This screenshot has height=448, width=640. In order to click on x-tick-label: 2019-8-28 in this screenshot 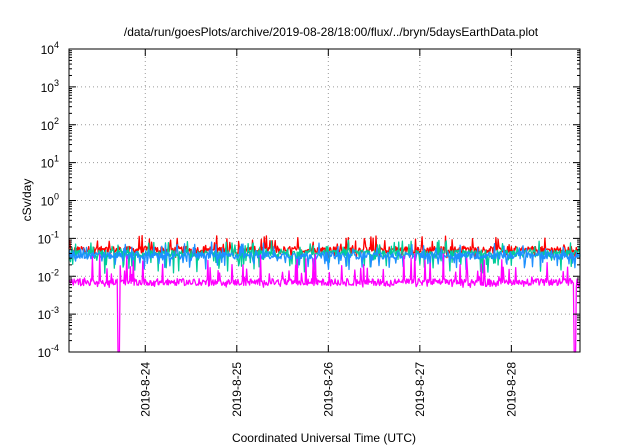, I will do `click(511, 389)`.